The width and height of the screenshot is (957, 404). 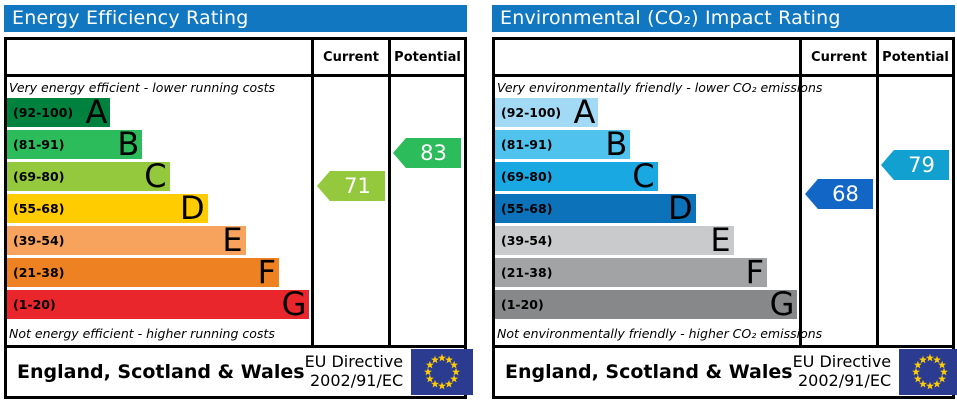 I want to click on current-rating-arrow: 71, so click(x=351, y=186).